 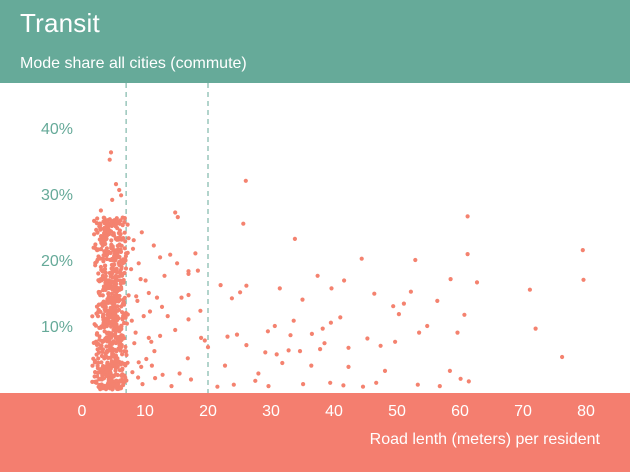 What do you see at coordinates (336, 411) in the screenshot?
I see `x-axis-ticks: 0 10 20 30 40 50 60 70 80` at bounding box center [336, 411].